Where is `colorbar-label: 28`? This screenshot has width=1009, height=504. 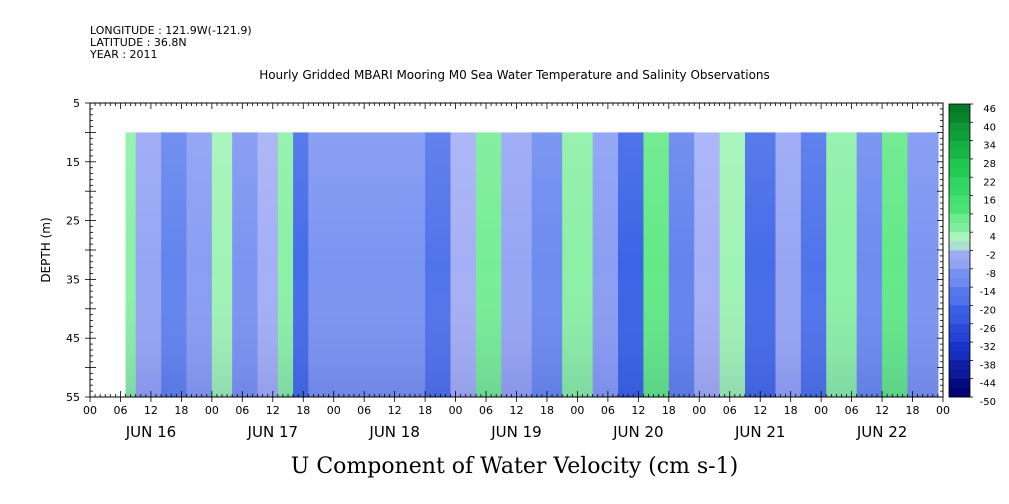
colorbar-label: 28 is located at coordinates (989, 164).